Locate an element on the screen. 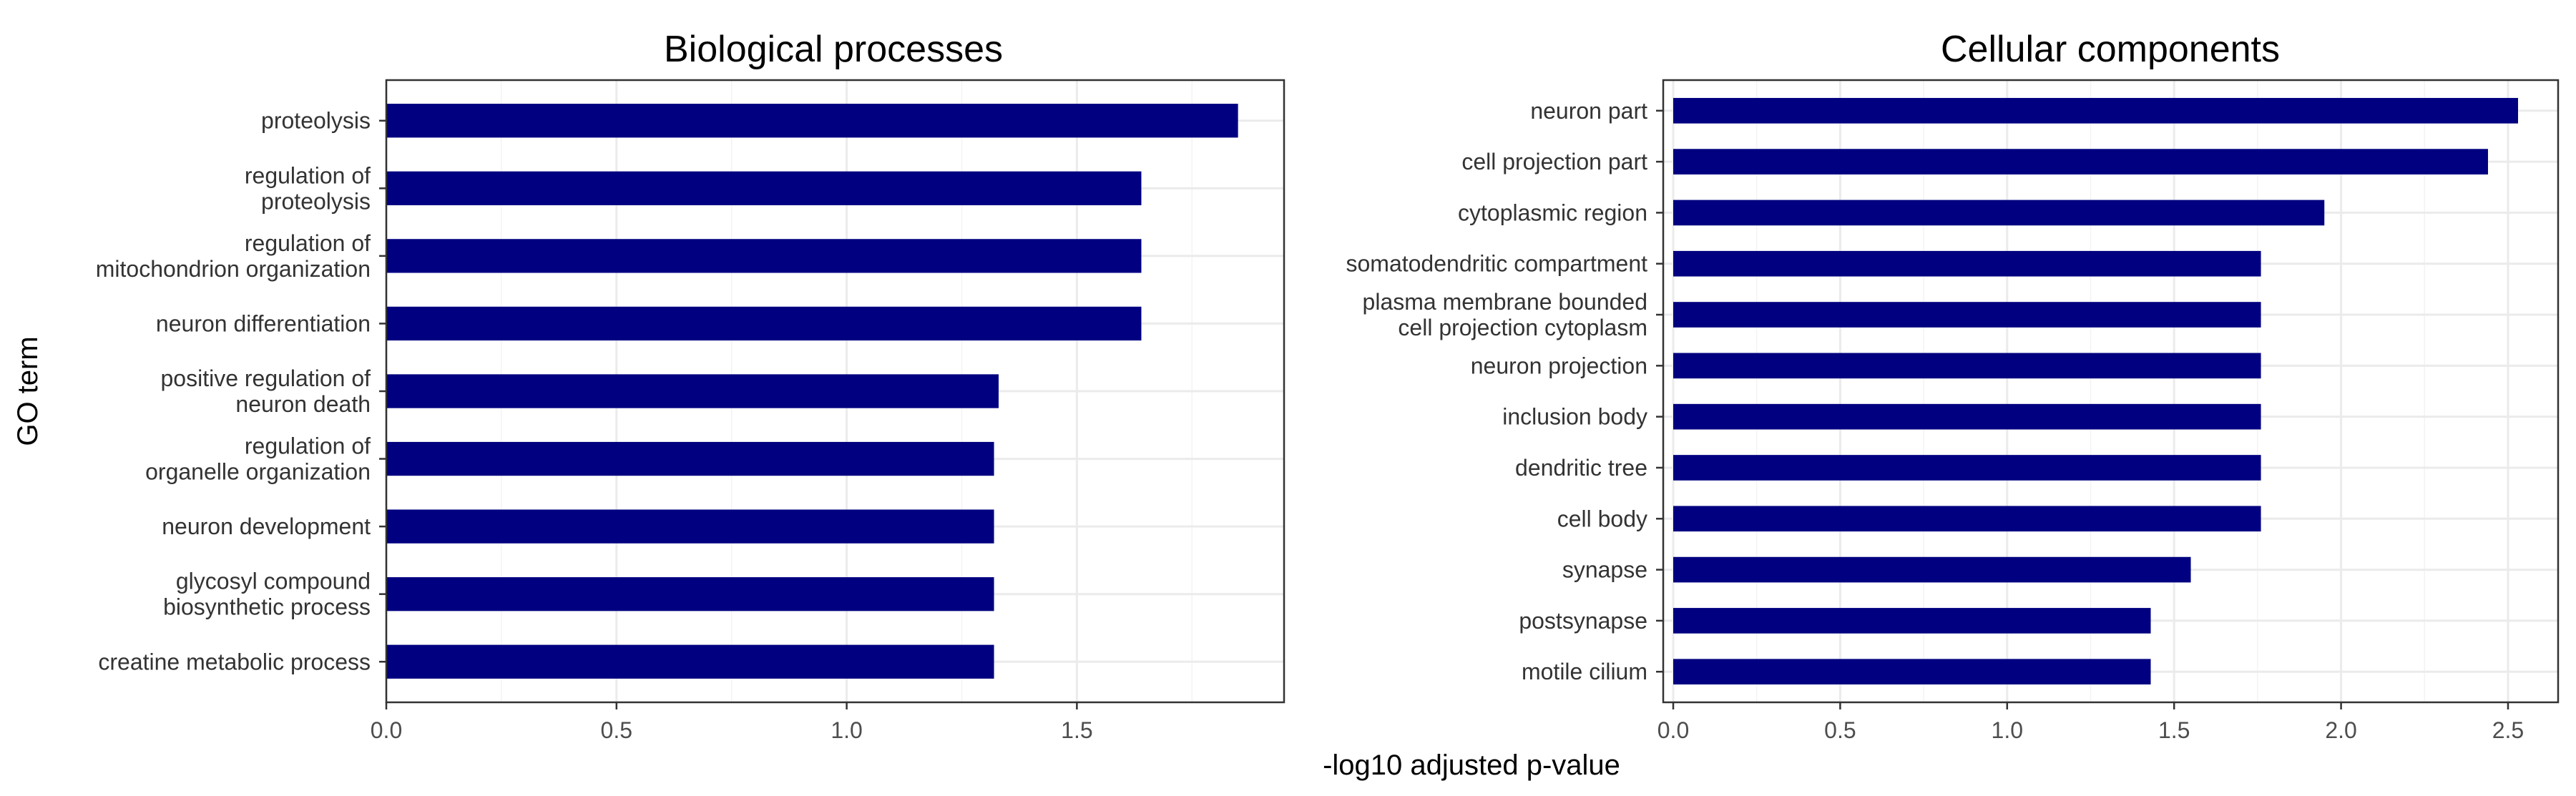 The image size is (2576, 796). category-label: regulation of proteolysis is located at coordinates (308, 188).